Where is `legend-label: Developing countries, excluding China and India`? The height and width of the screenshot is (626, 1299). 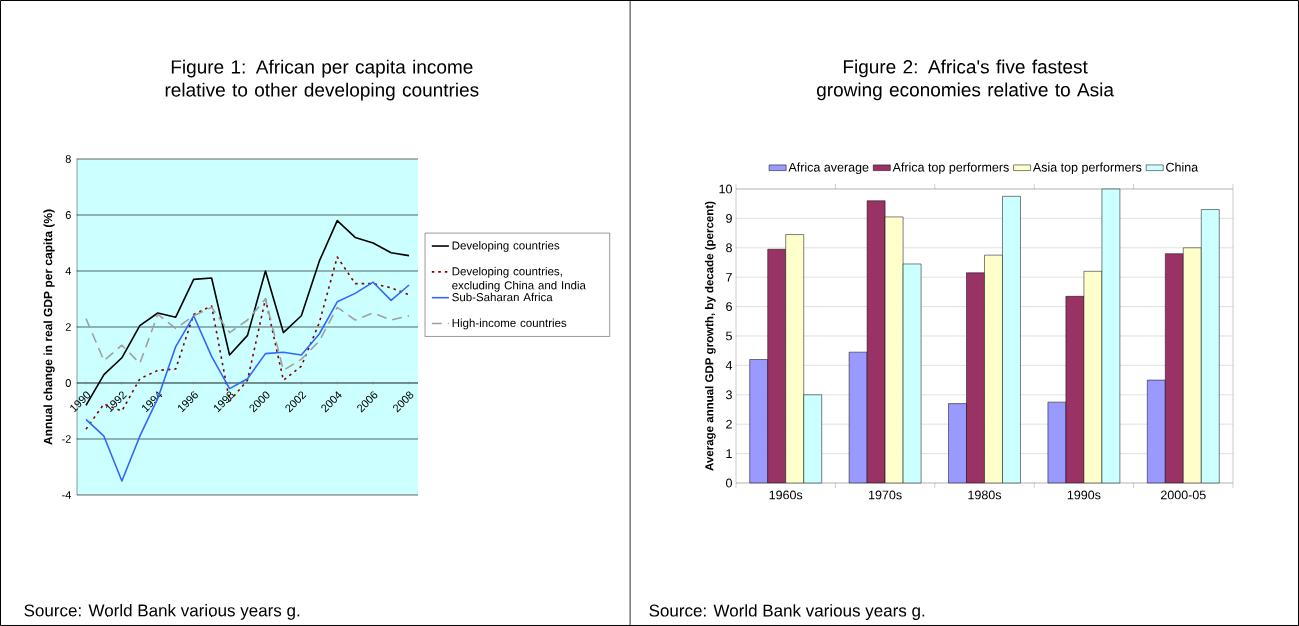 legend-label: Developing countries, excluding China and India is located at coordinates (519, 279).